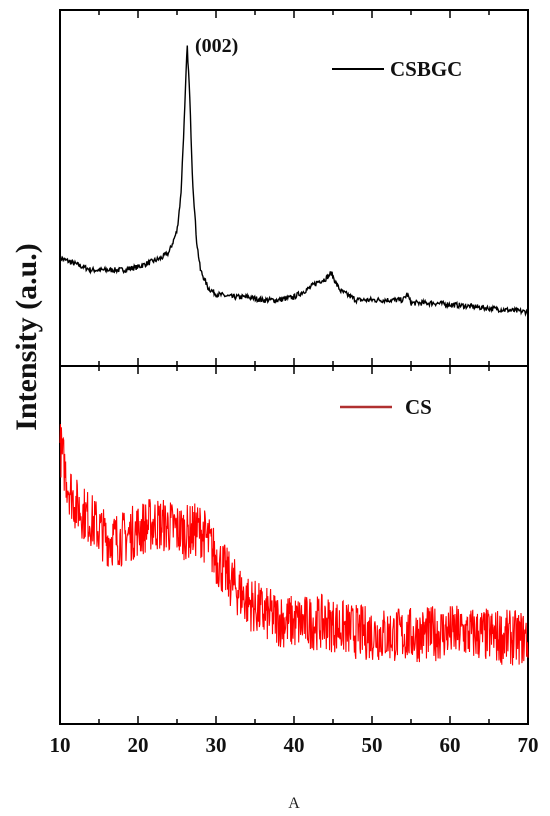 Image resolution: width=550 pixels, height=816 pixels. Describe the element at coordinates (26, 337) in the screenshot. I see `y-axis-title: Intensity (a.u.)` at that location.